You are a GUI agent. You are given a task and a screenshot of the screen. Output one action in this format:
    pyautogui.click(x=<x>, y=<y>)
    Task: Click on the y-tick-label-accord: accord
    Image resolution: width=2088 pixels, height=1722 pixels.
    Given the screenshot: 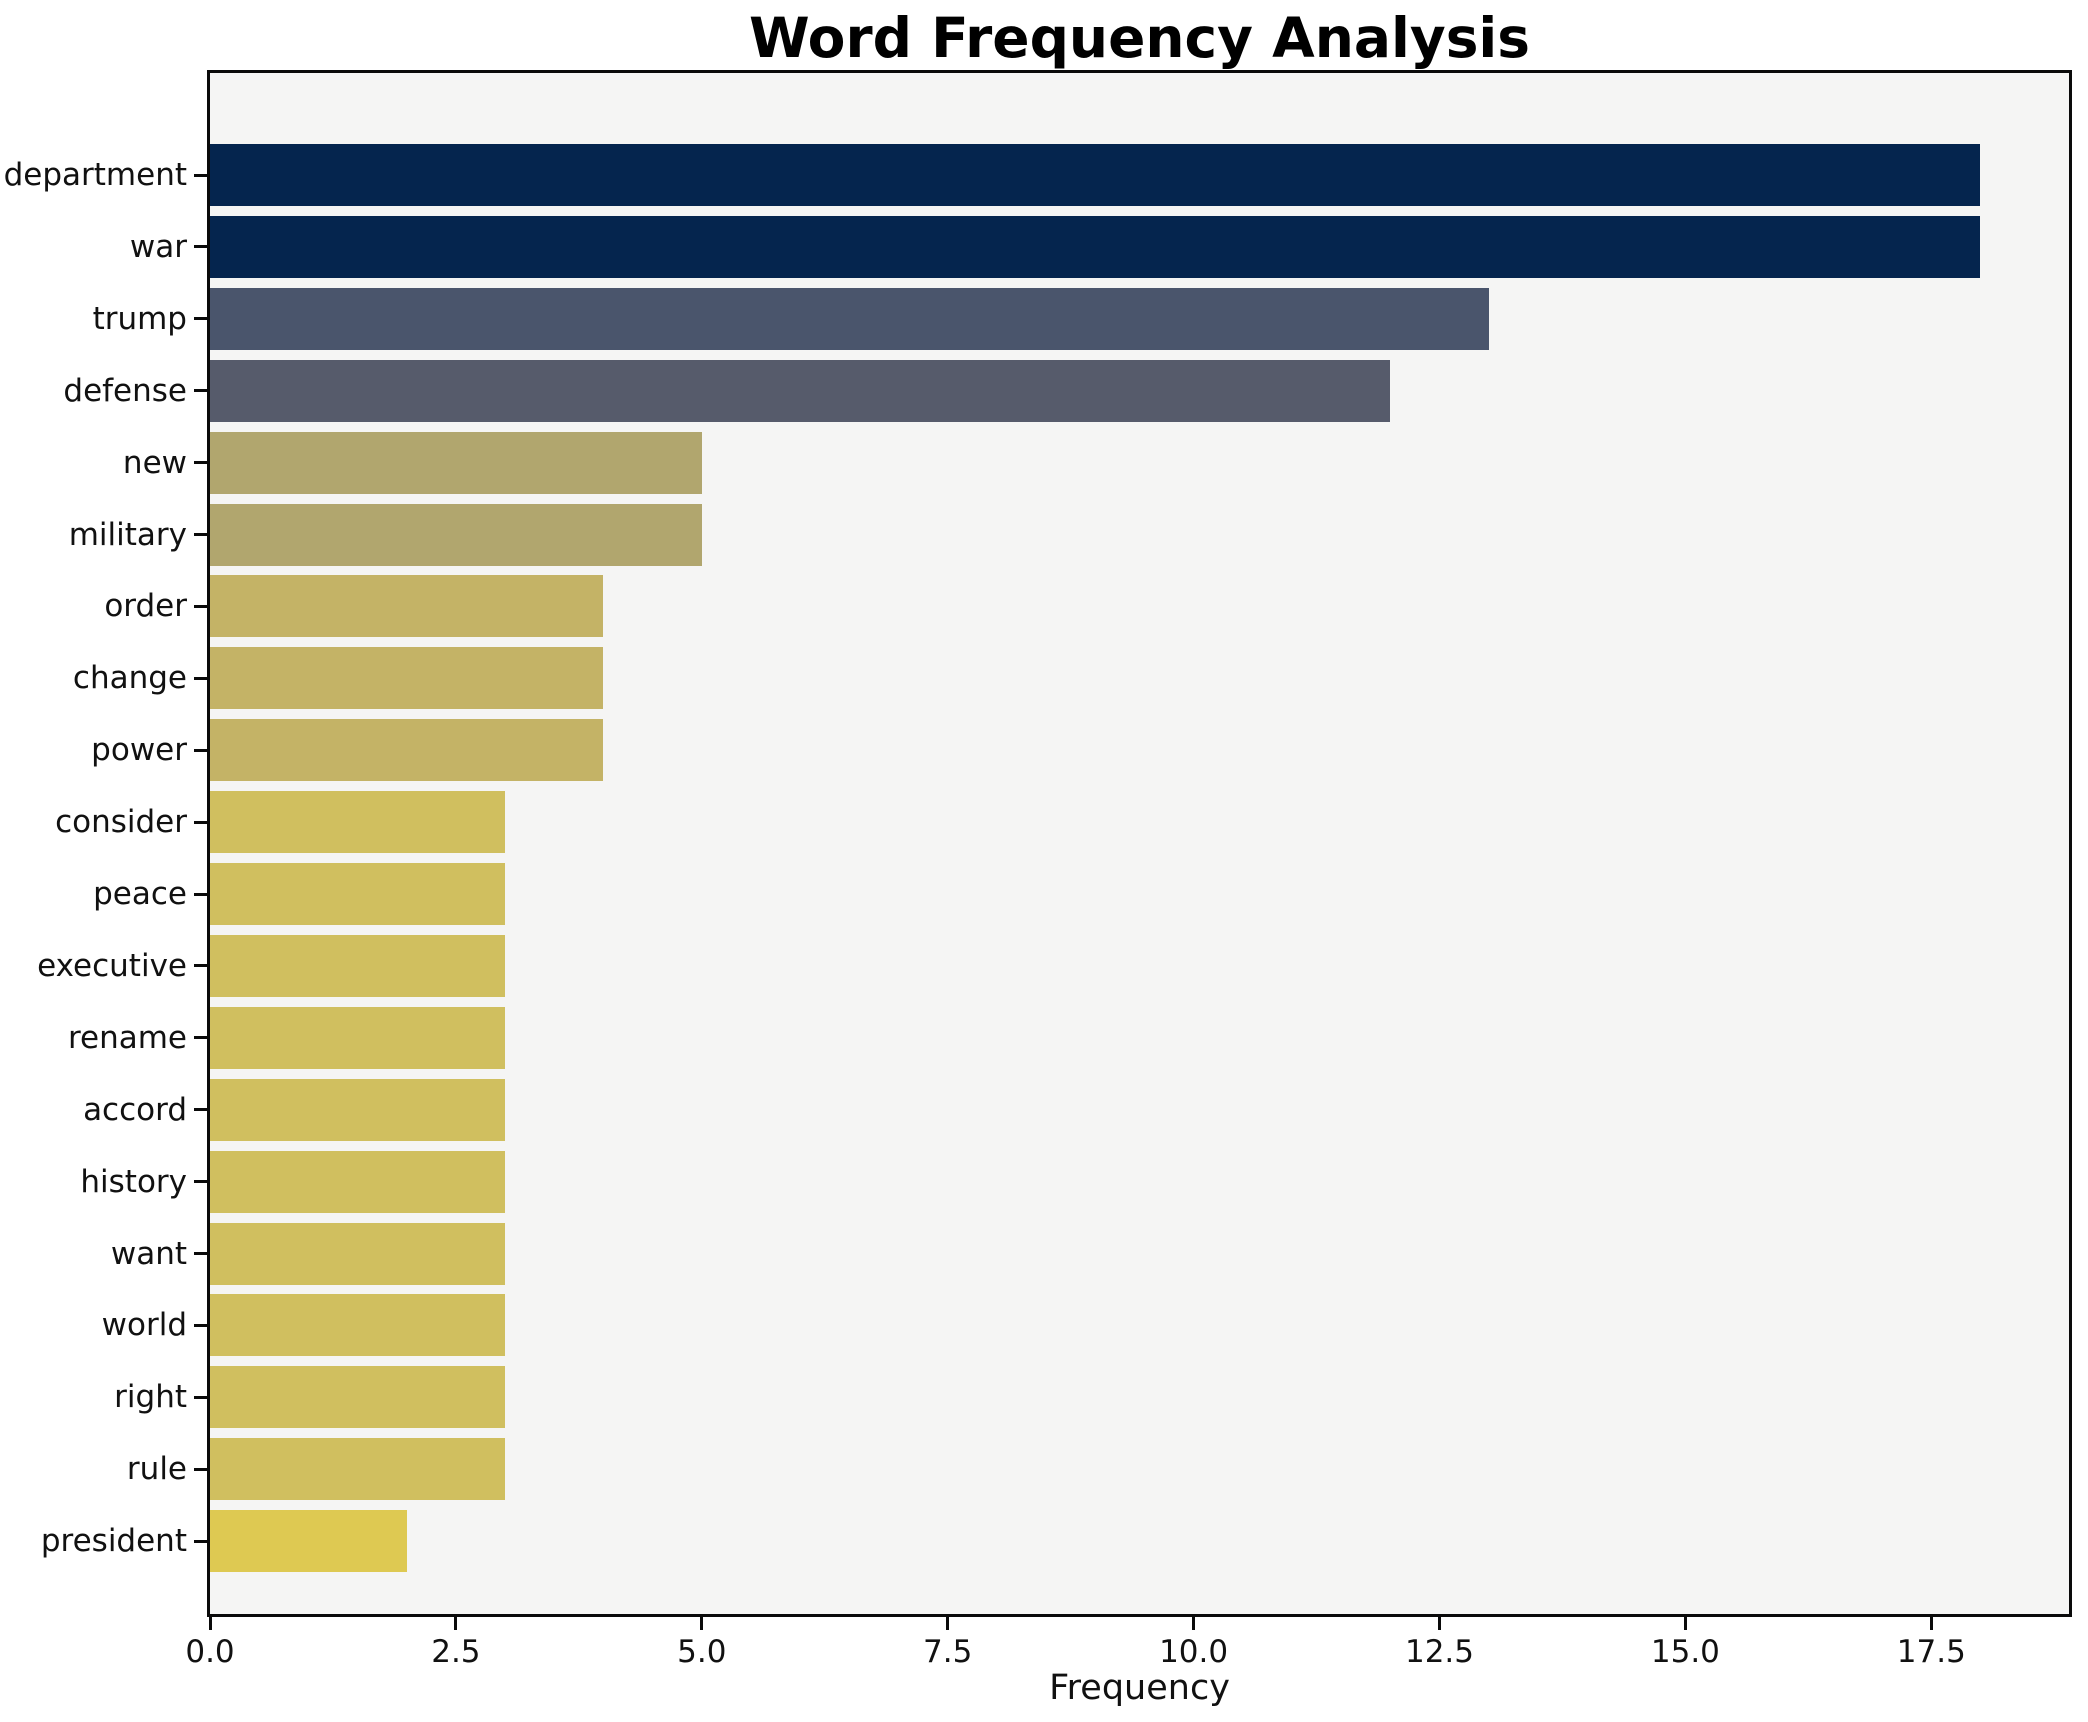 What is the action you would take?
    pyautogui.click(x=135, y=1109)
    